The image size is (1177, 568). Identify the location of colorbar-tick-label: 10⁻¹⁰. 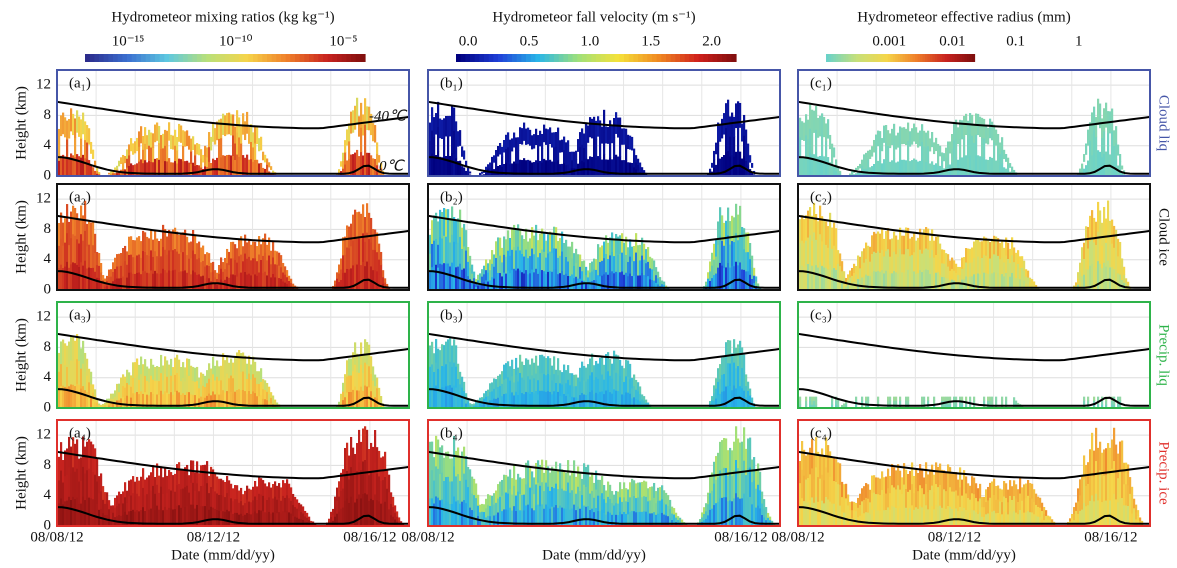
(235, 41).